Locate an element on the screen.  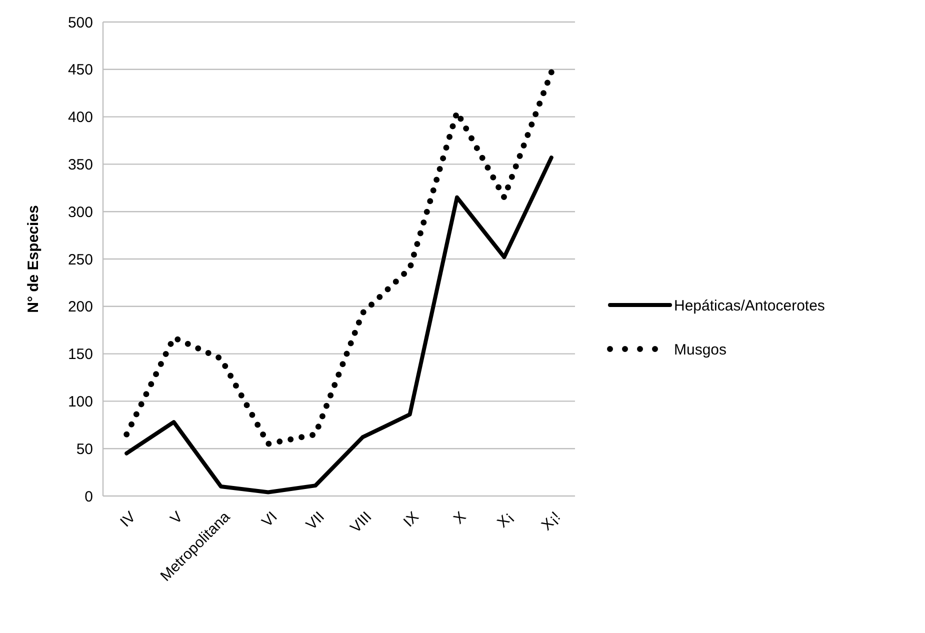
x-tick-label: IV is located at coordinates (128, 519).